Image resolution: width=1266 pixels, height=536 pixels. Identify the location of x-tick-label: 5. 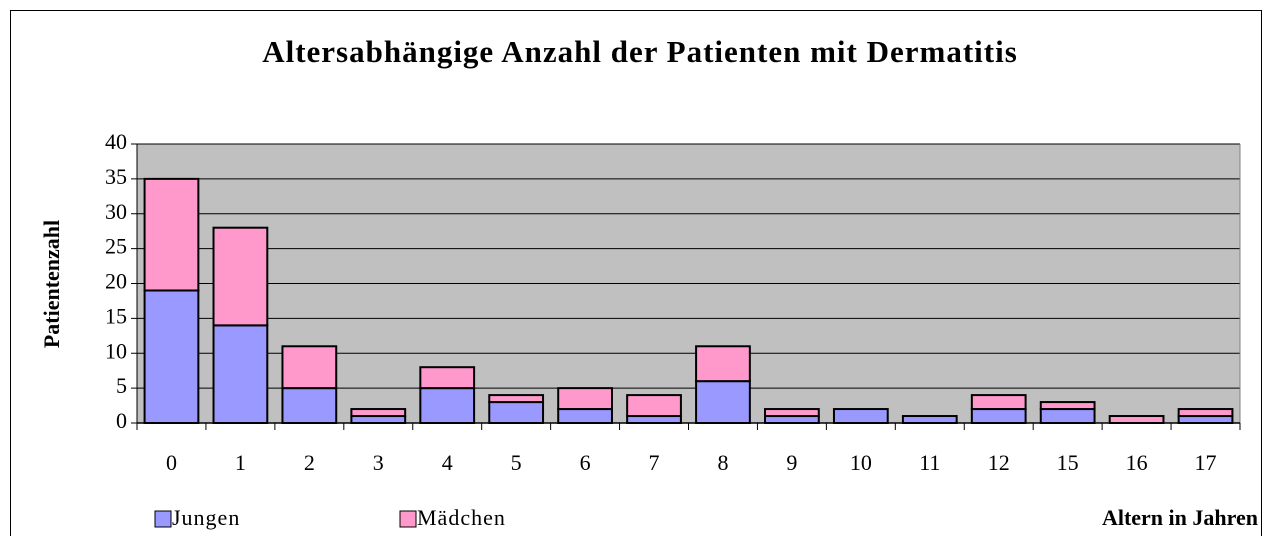
(516, 462).